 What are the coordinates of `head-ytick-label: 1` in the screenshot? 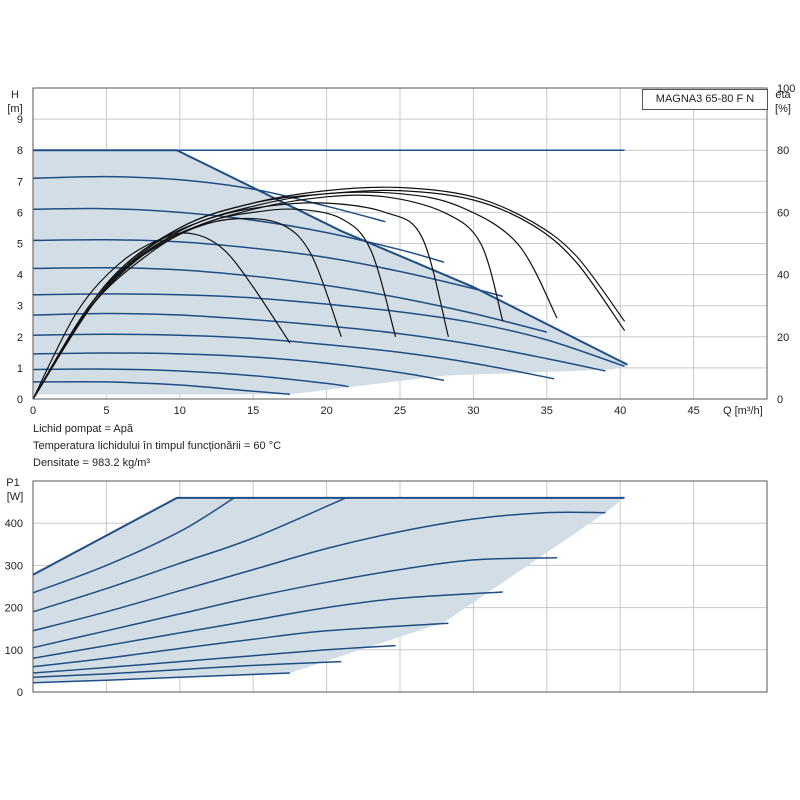 It's located at (20, 369).